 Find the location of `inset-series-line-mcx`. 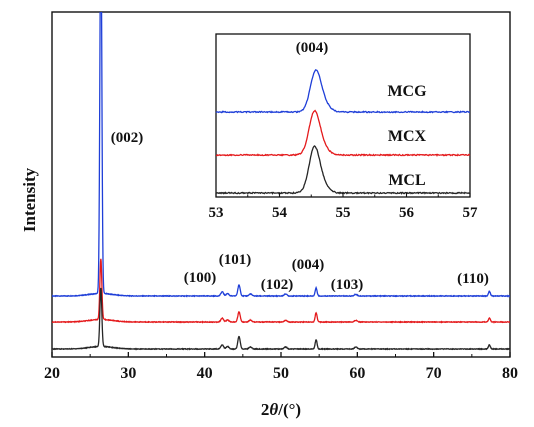

inset-series-line-mcx is located at coordinates (343, 133).